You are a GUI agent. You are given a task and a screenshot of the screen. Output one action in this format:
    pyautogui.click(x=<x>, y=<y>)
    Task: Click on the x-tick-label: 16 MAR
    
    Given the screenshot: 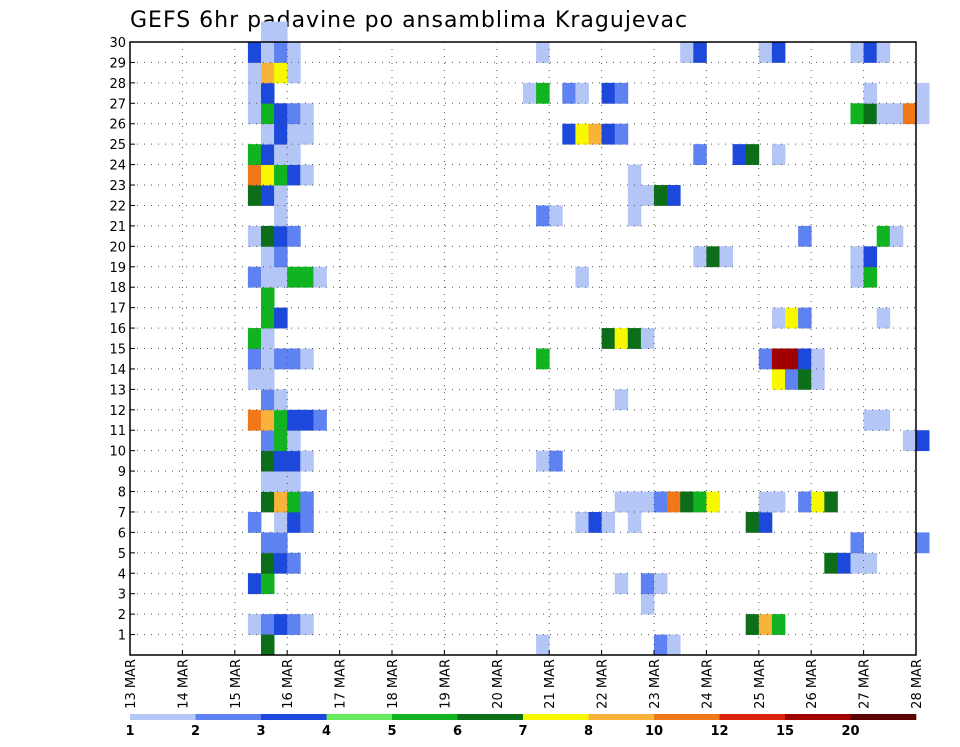 What is the action you would take?
    pyautogui.click(x=288, y=684)
    